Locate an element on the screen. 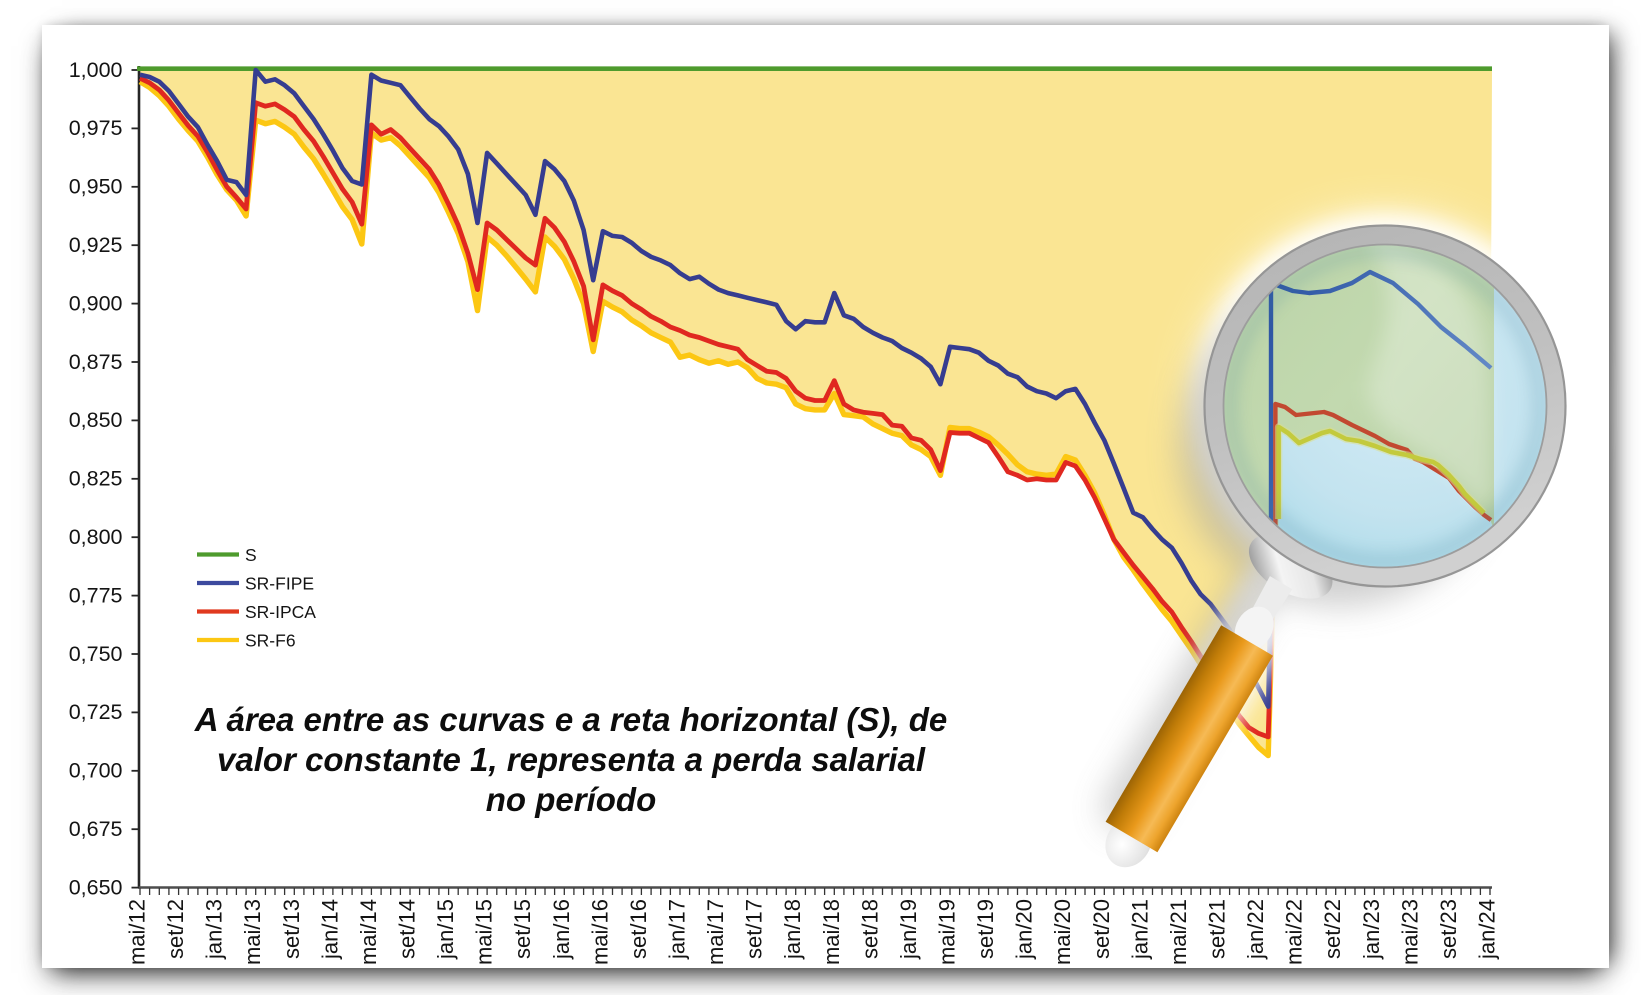  svg-text: set/16 is located at coordinates (638, 929).